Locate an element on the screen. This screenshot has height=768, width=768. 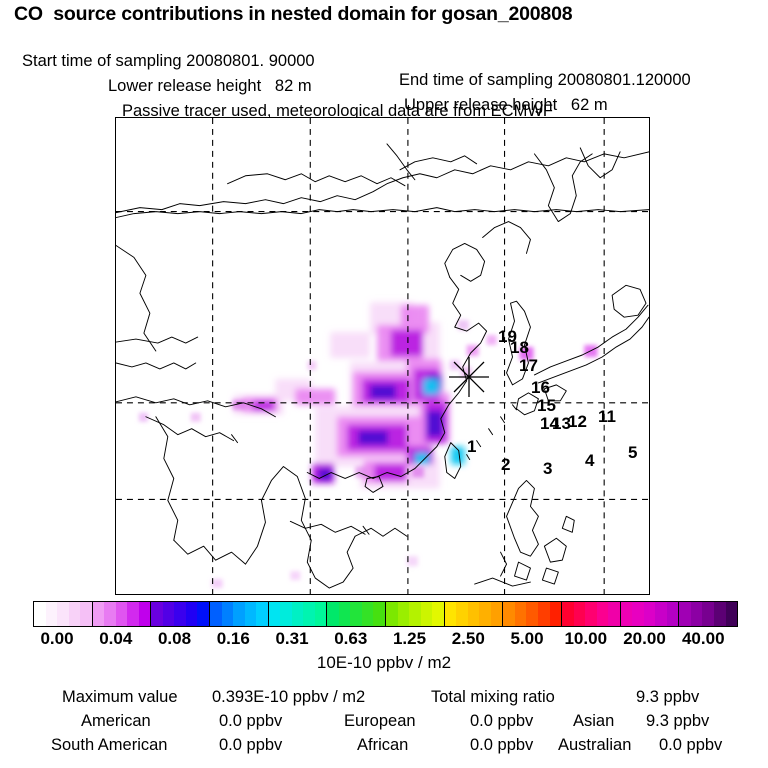
colorbar-tick-0.63: 0.63 is located at coordinates (351, 638).